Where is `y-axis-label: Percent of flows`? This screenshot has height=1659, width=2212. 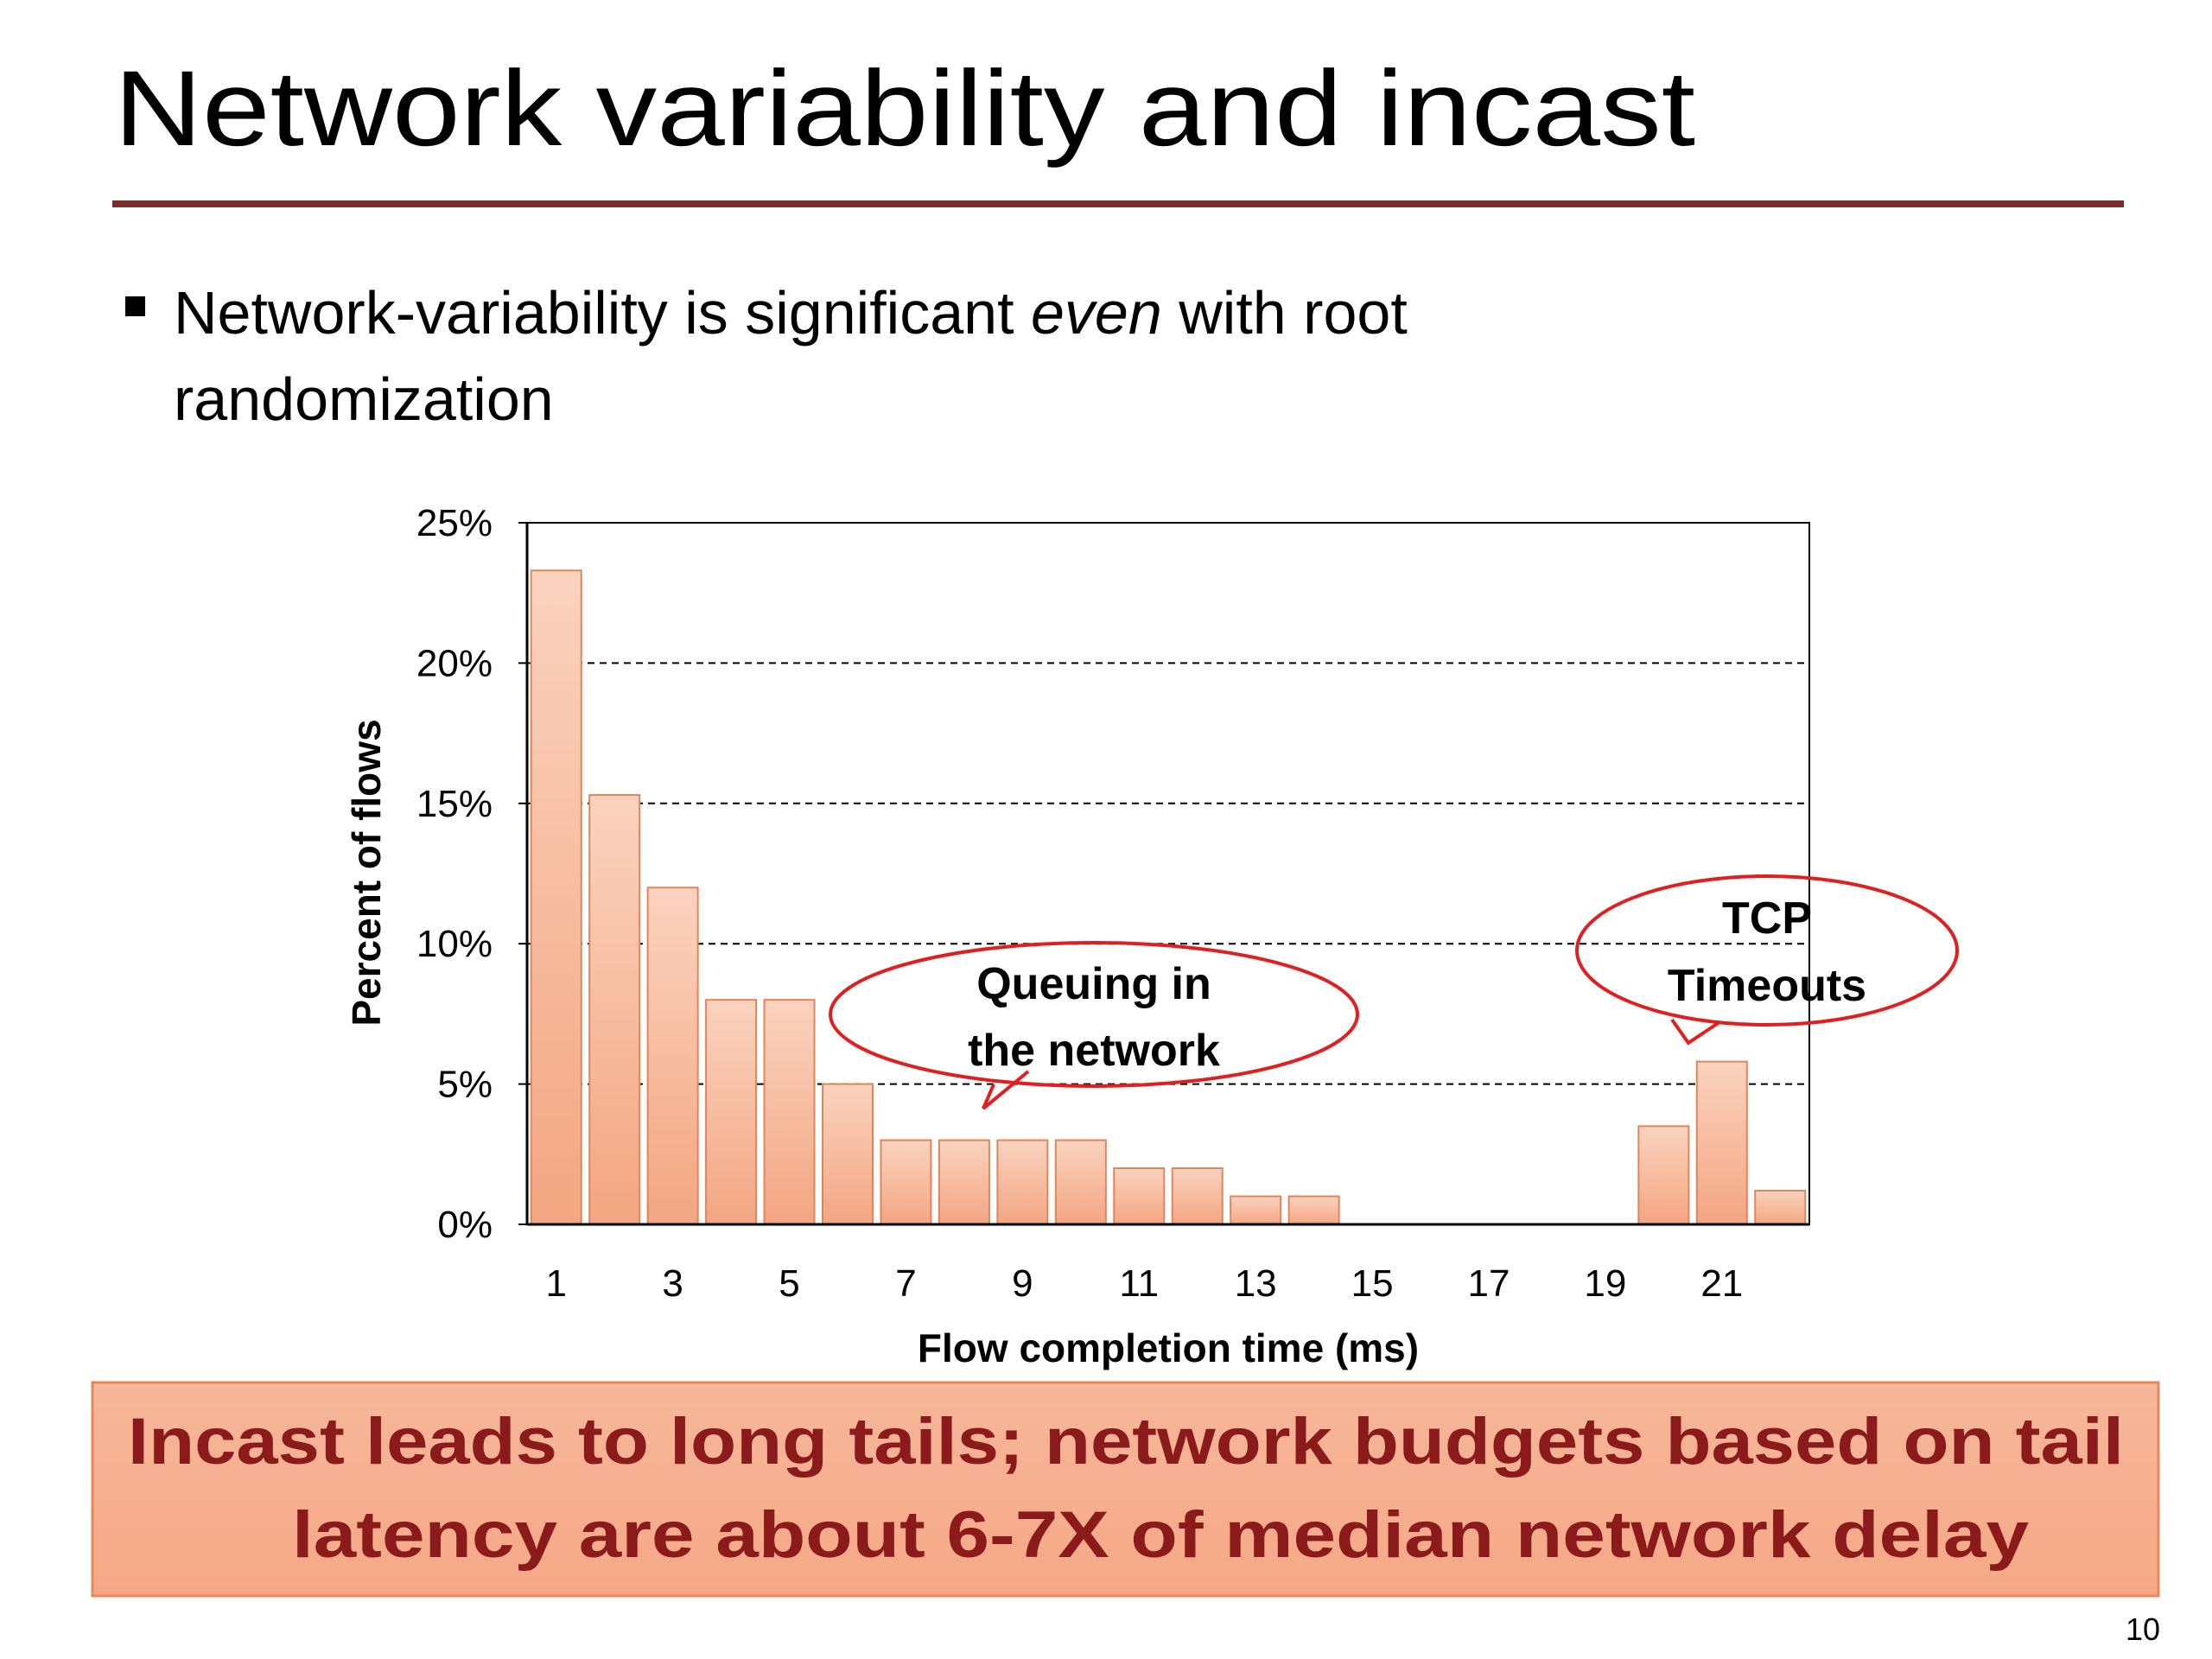 y-axis-label: Percent of flows is located at coordinates (366, 872).